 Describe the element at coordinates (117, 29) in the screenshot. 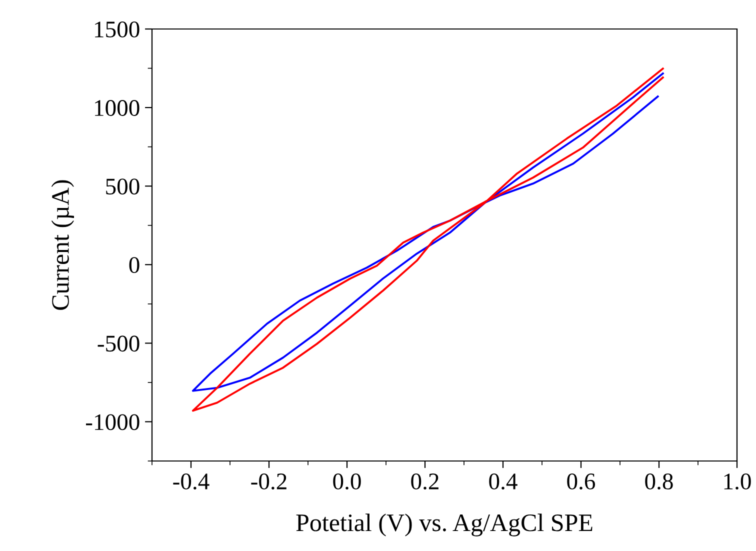

I see `y-tick-label: 1500` at that location.